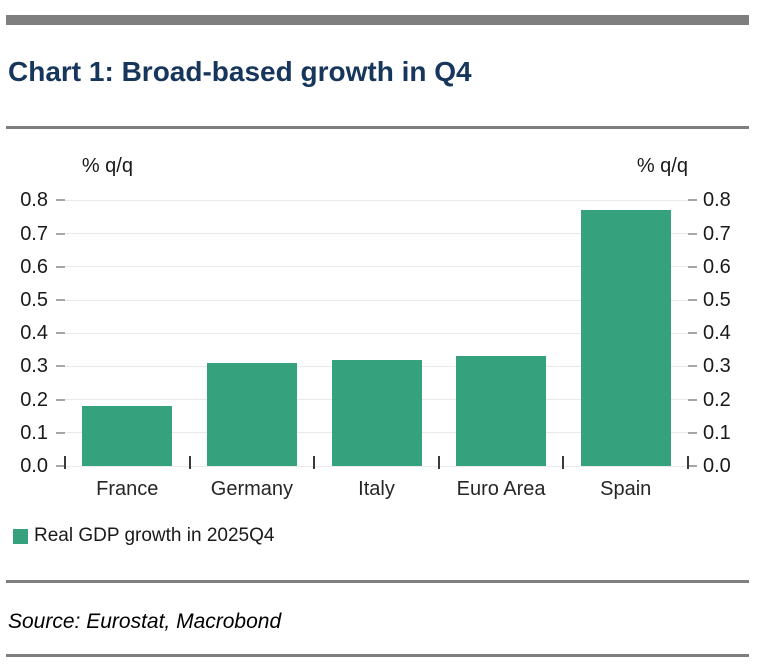  Describe the element at coordinates (145, 621) in the screenshot. I see `source-text: Source: Eurostat, Macrobond` at that location.